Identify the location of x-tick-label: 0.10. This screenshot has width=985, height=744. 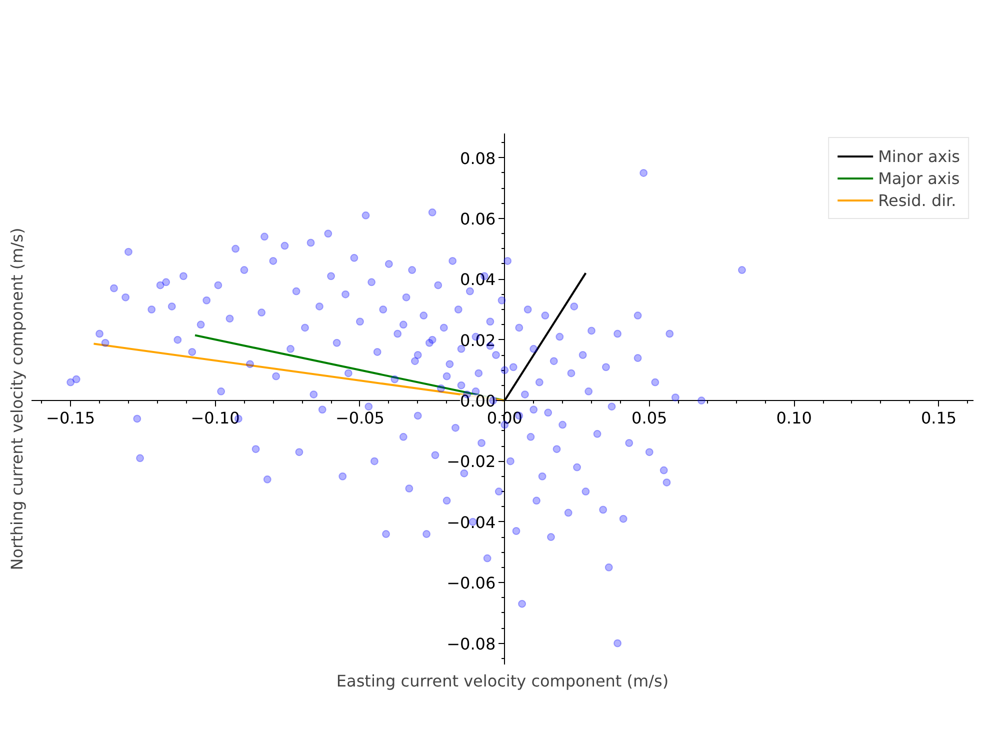
(794, 418).